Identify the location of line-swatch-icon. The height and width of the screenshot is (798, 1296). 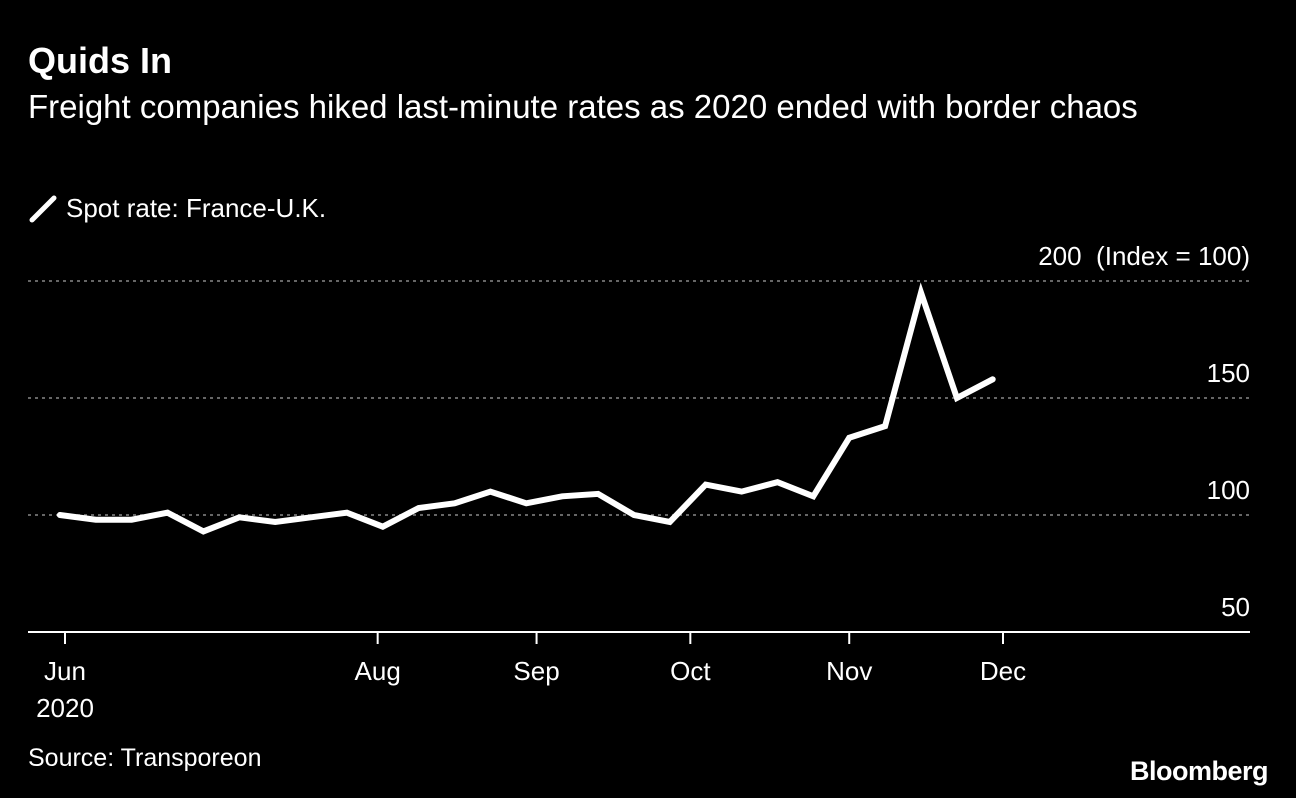
(43, 208).